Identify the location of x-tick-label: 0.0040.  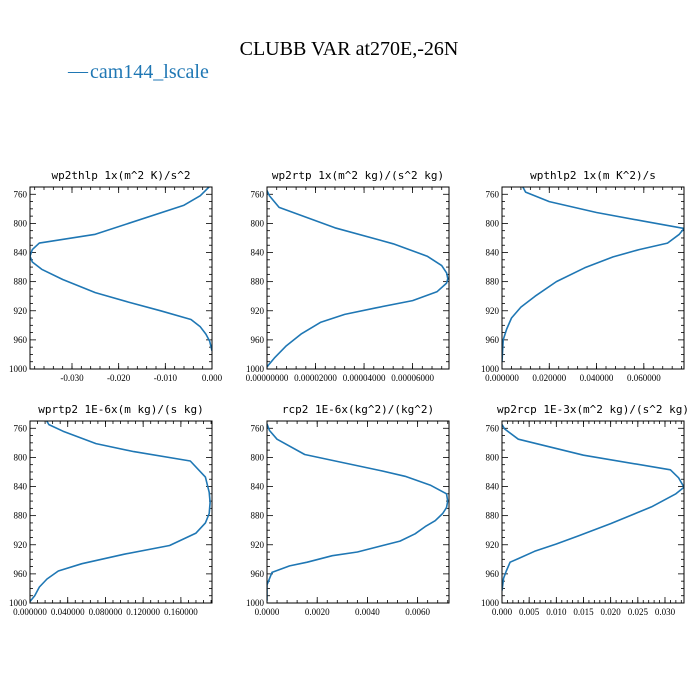
(367, 612).